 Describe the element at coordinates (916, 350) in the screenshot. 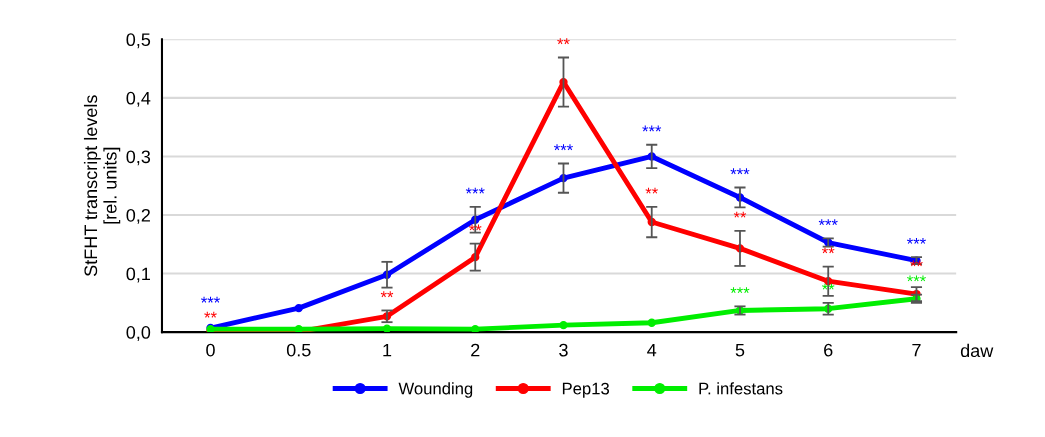

I see `x-tick-label: 7` at that location.